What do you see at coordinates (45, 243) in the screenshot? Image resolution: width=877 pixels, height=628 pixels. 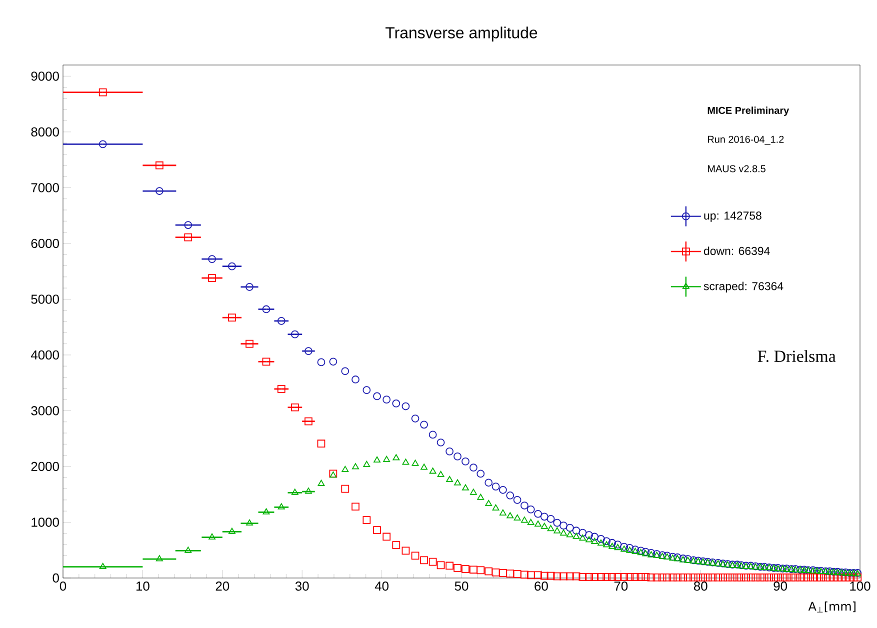 I see `y-tick-label: 6000` at bounding box center [45, 243].